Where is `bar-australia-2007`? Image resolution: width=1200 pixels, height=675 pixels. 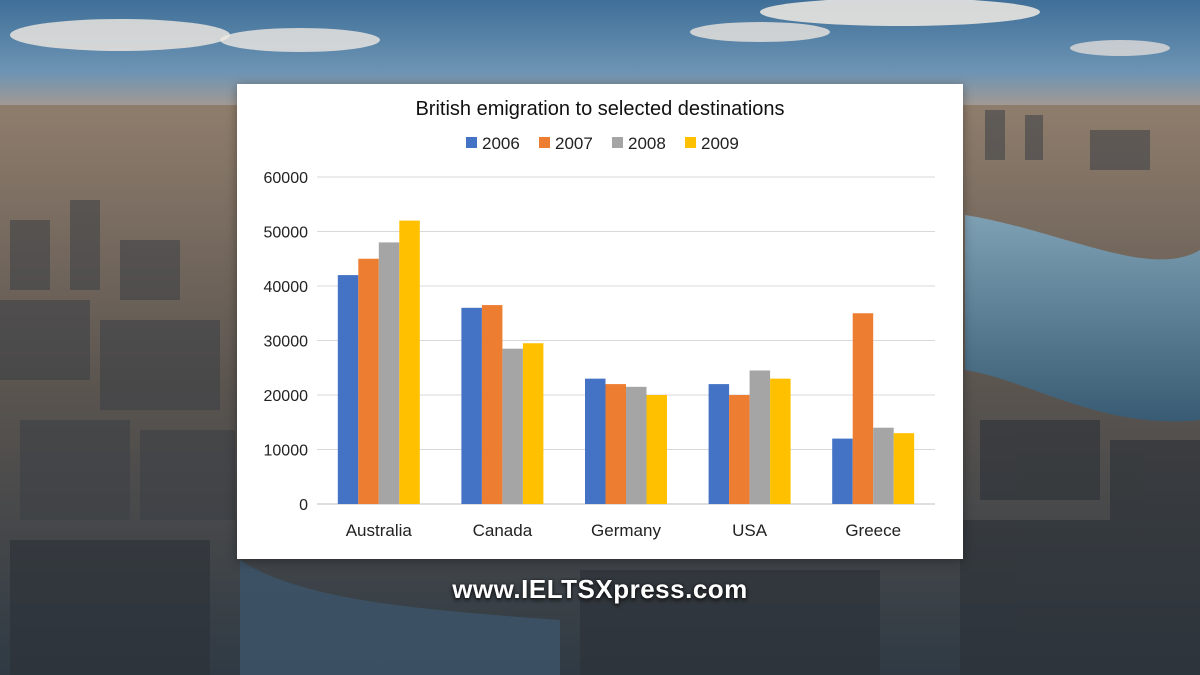 bar-australia-2007 is located at coordinates (368, 381).